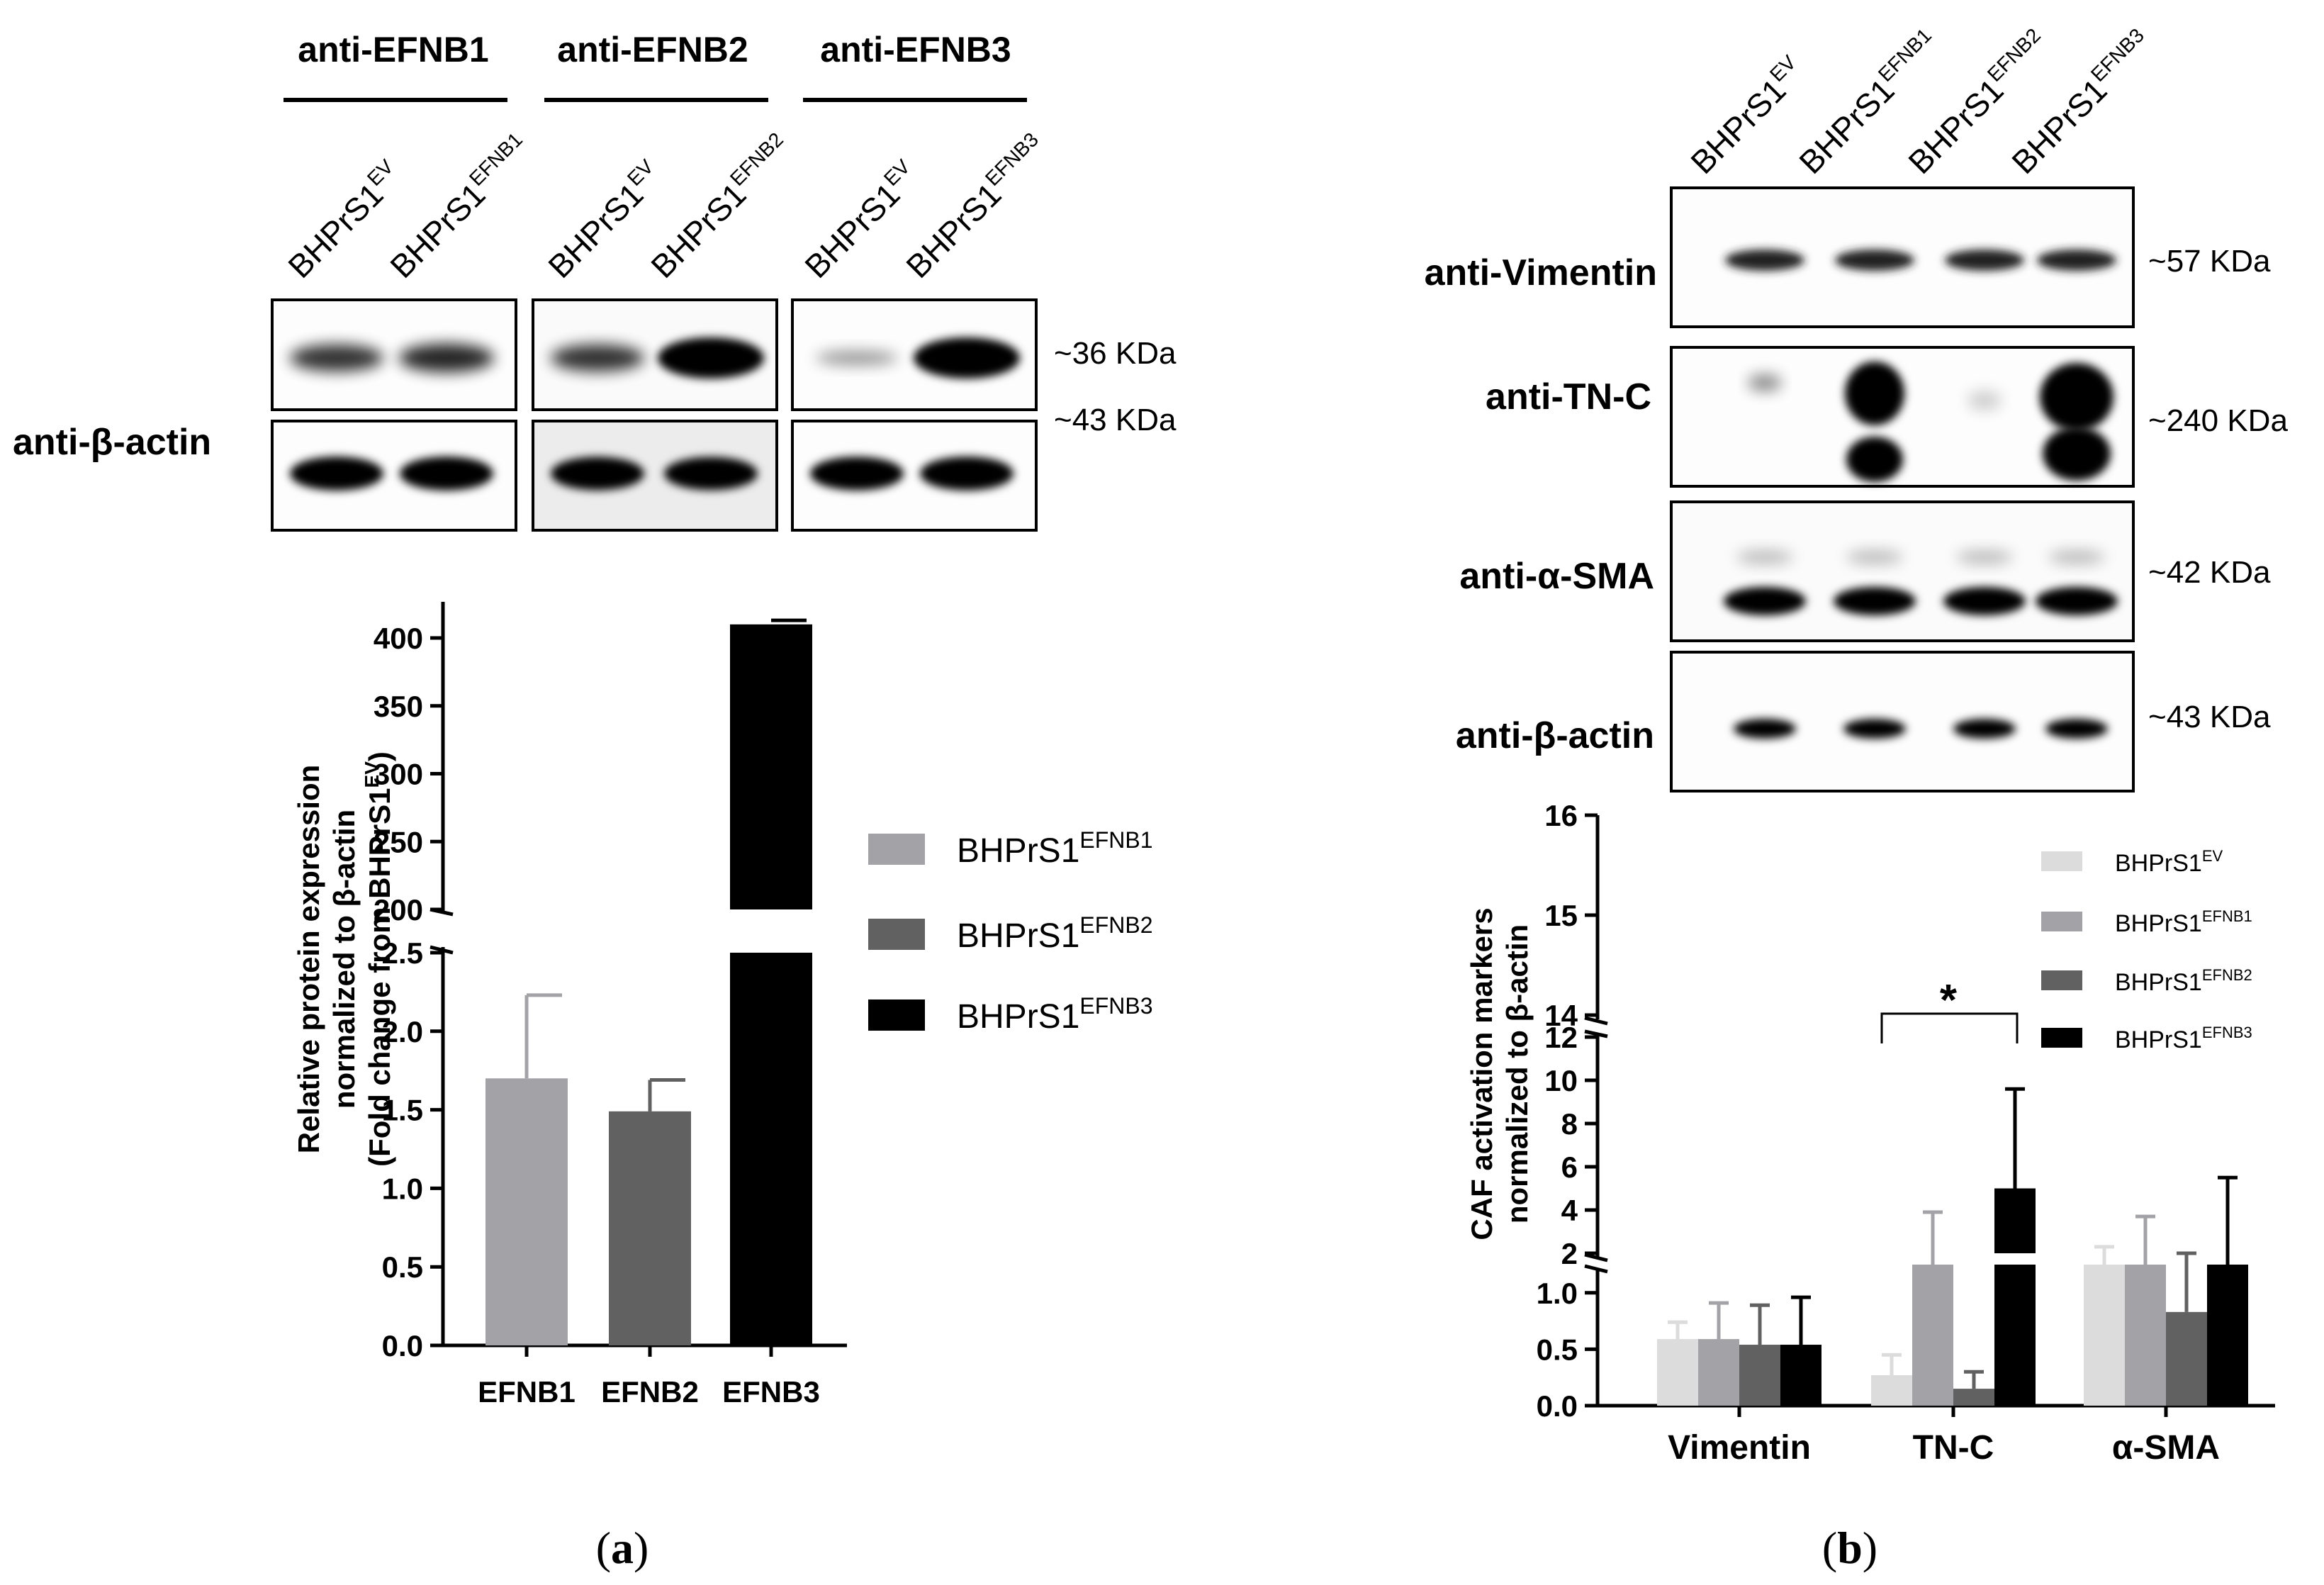 This screenshot has width=2324, height=1585. Describe the element at coordinates (1561, 1037) in the screenshot. I see `y-tick-label: 12` at that location.